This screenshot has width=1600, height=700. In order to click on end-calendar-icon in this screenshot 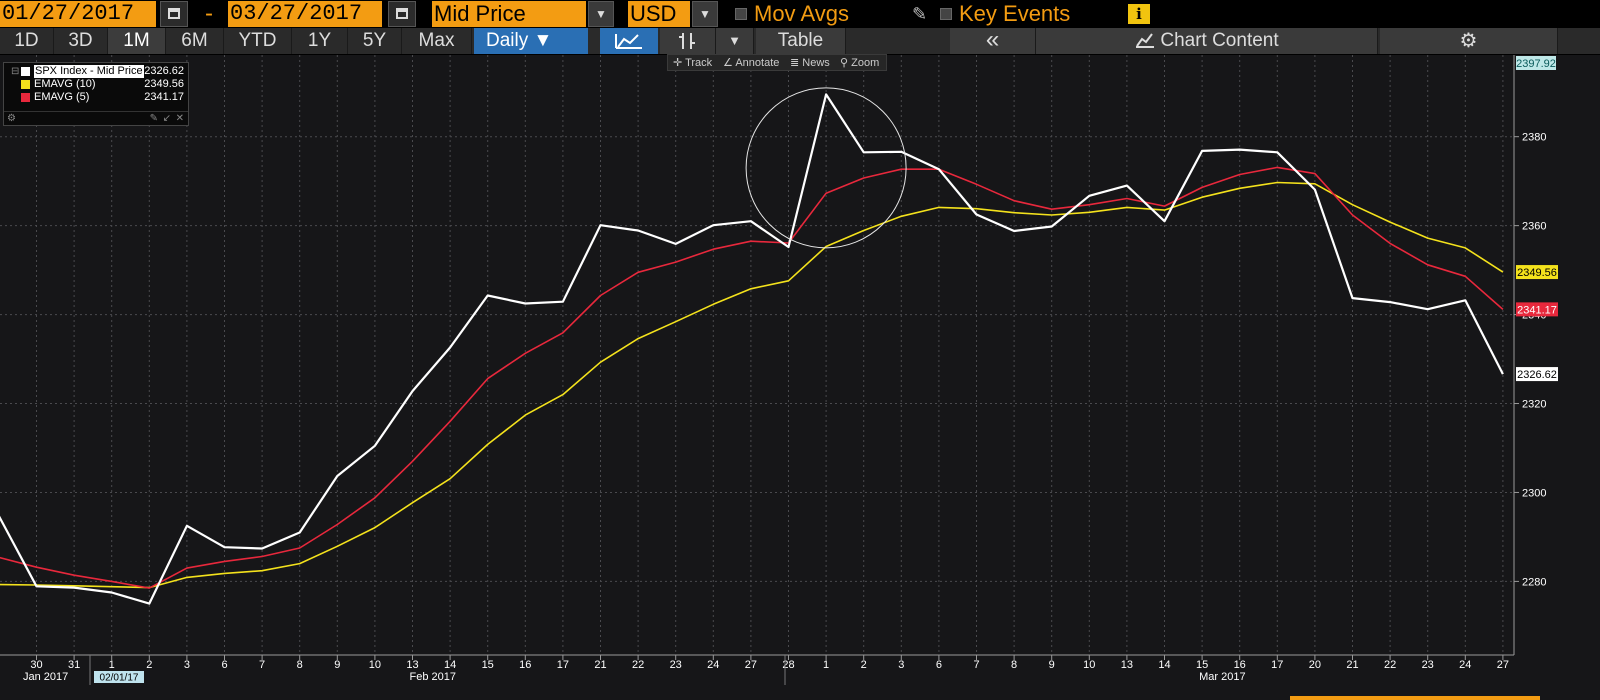, I will do `click(402, 14)`.